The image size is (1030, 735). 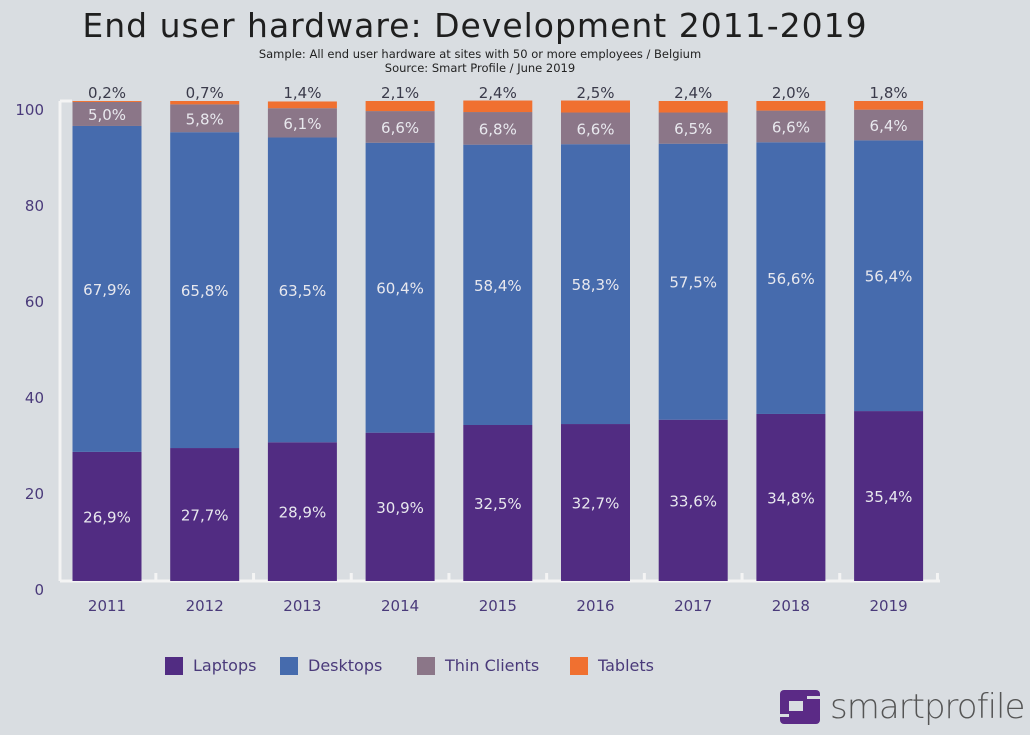 I want to click on y-tick-label: 40, so click(x=34, y=398).